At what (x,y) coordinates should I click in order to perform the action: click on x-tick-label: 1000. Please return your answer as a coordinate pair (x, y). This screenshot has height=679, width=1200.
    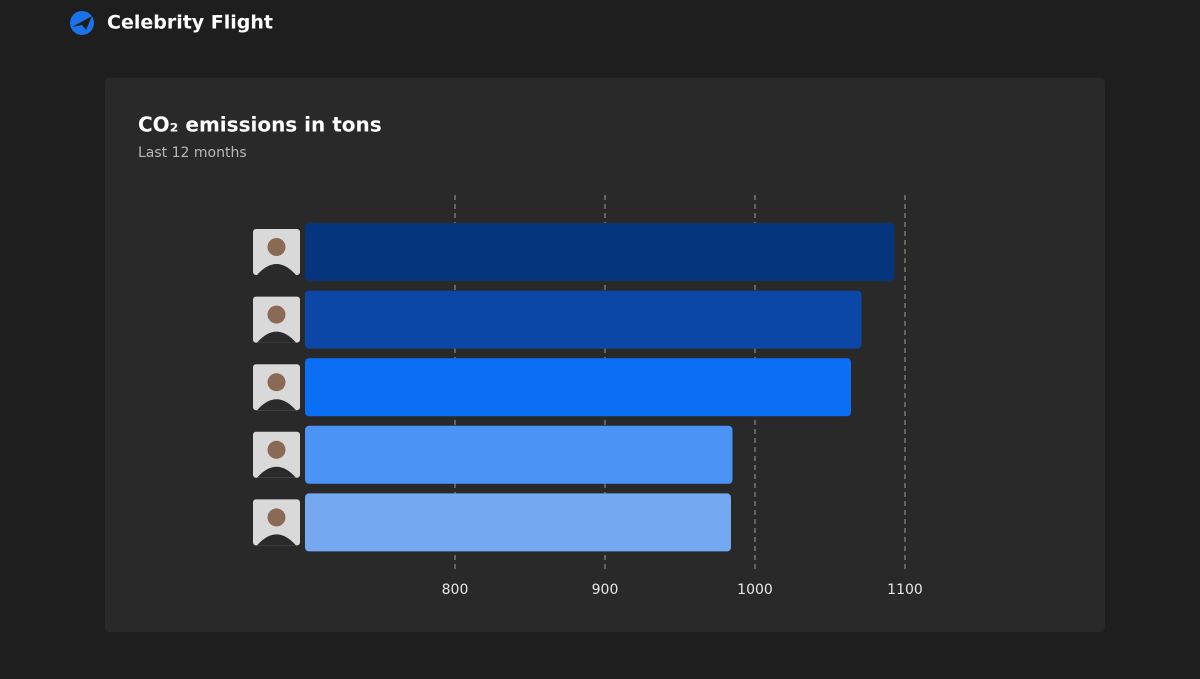
    Looking at the image, I should click on (755, 590).